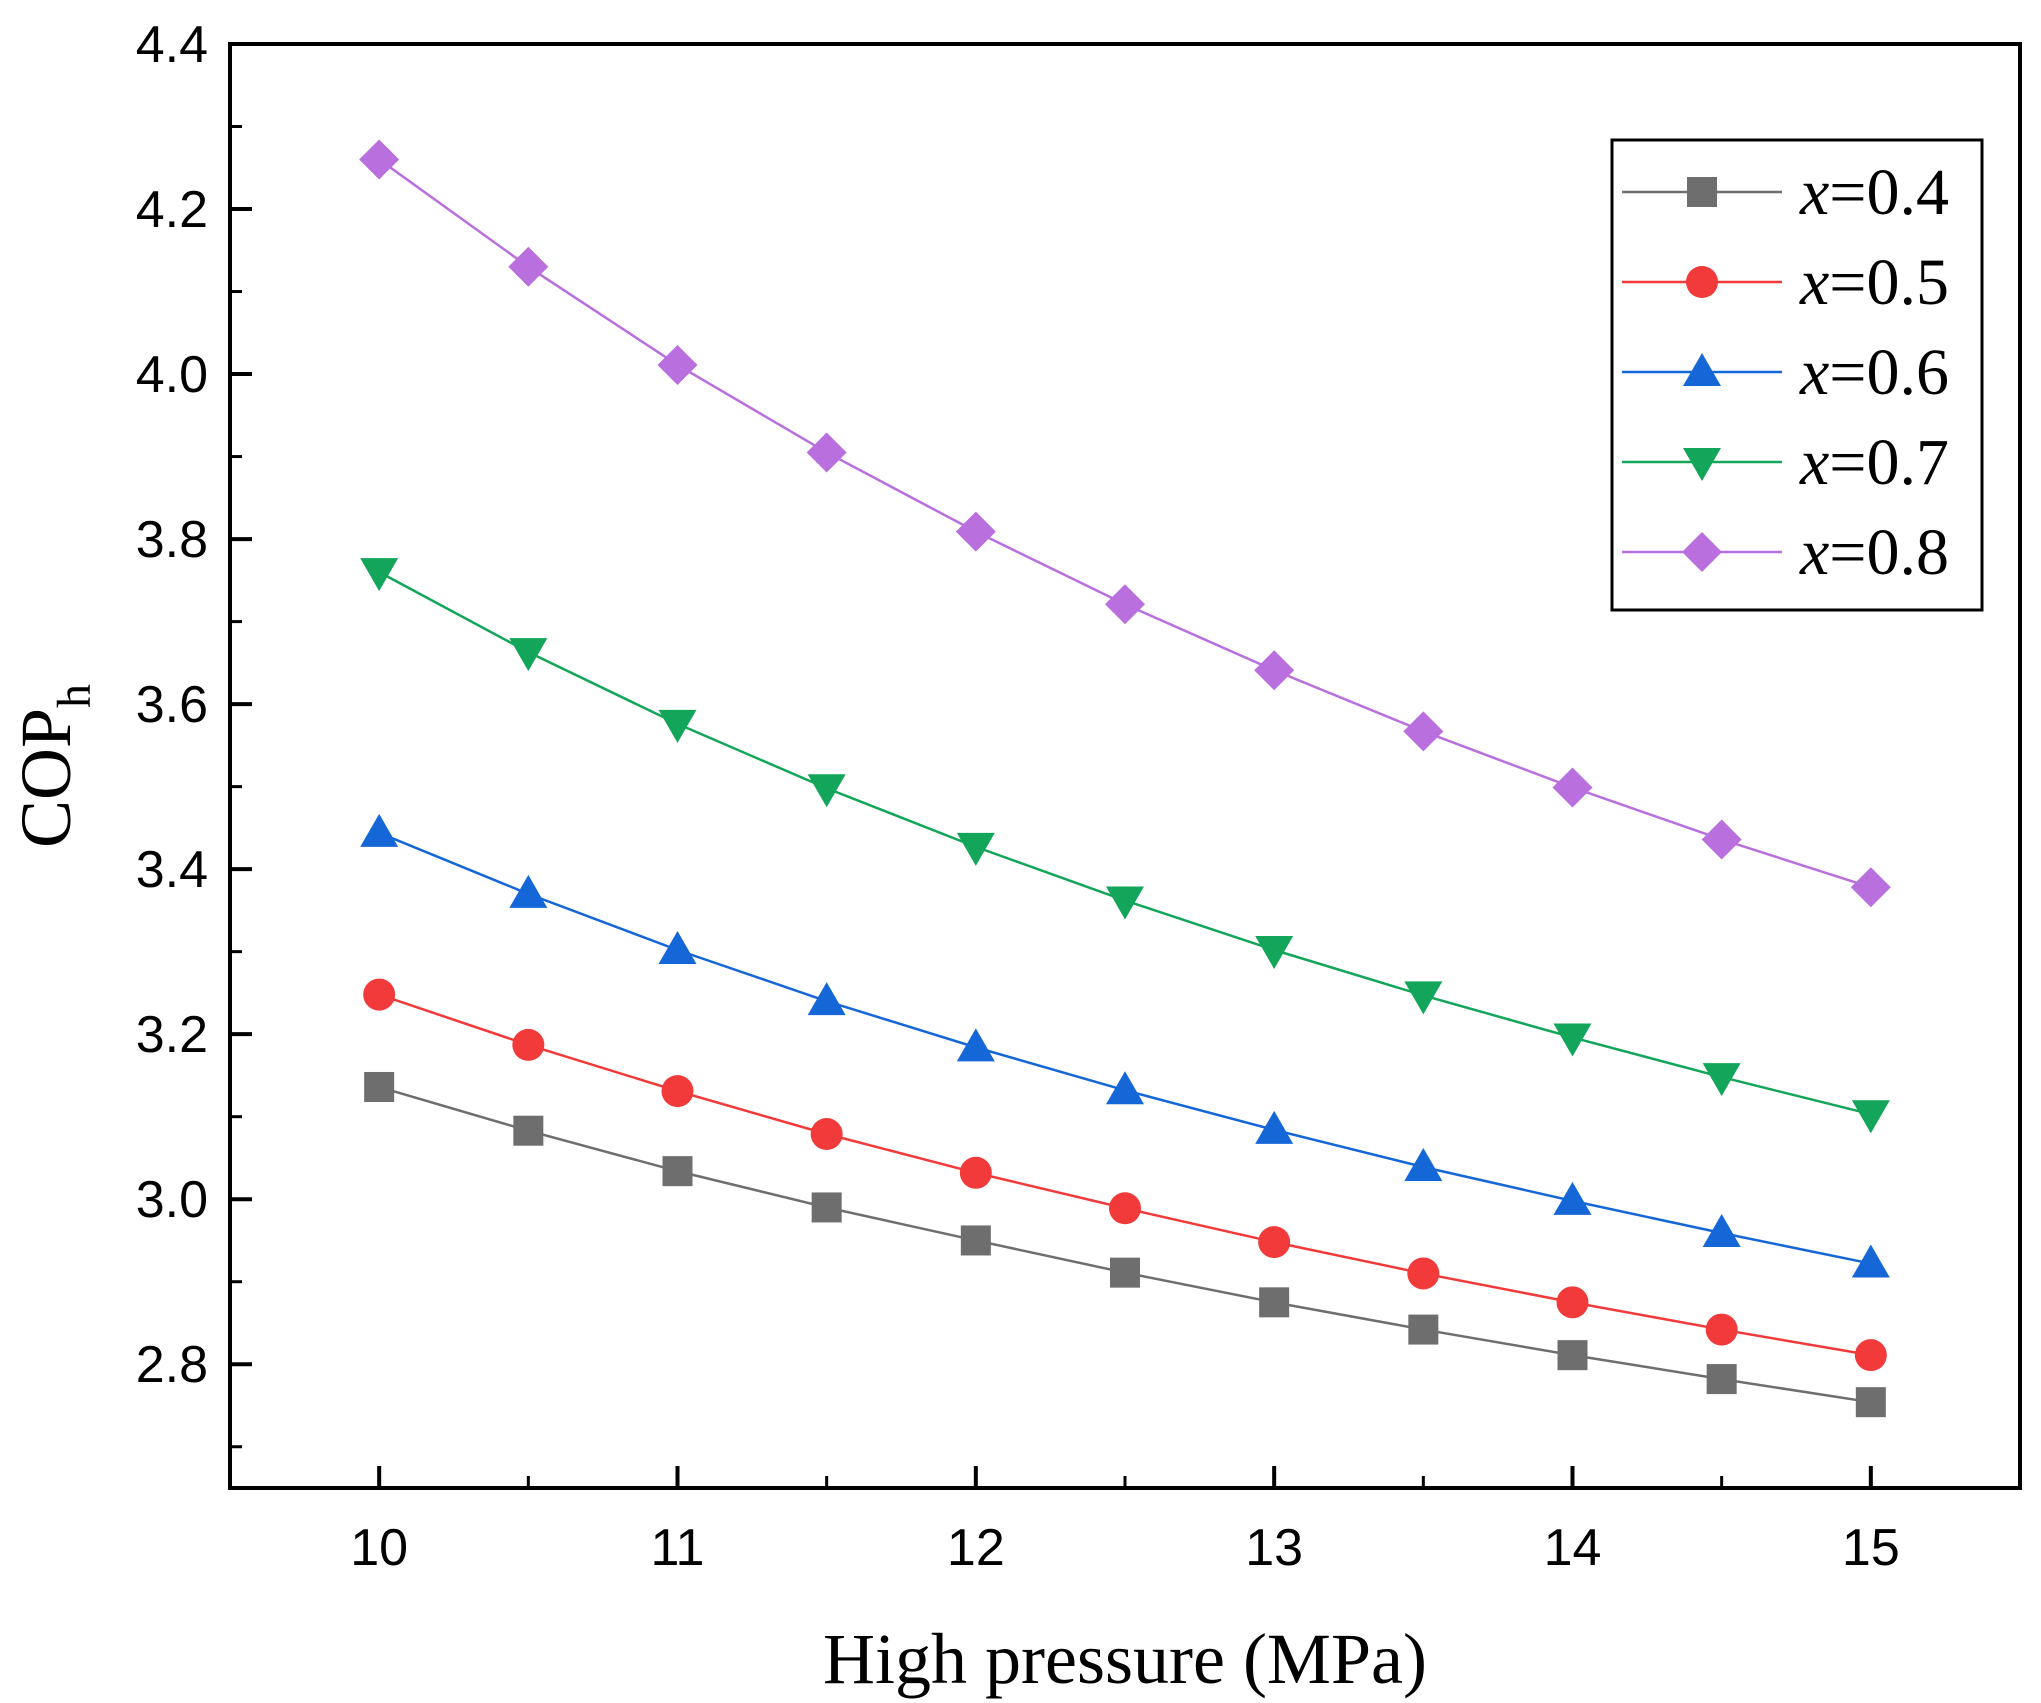  Describe the element at coordinates (1125, 1521) in the screenshot. I see `x-axis: 10 11 12 13 14 15` at that location.